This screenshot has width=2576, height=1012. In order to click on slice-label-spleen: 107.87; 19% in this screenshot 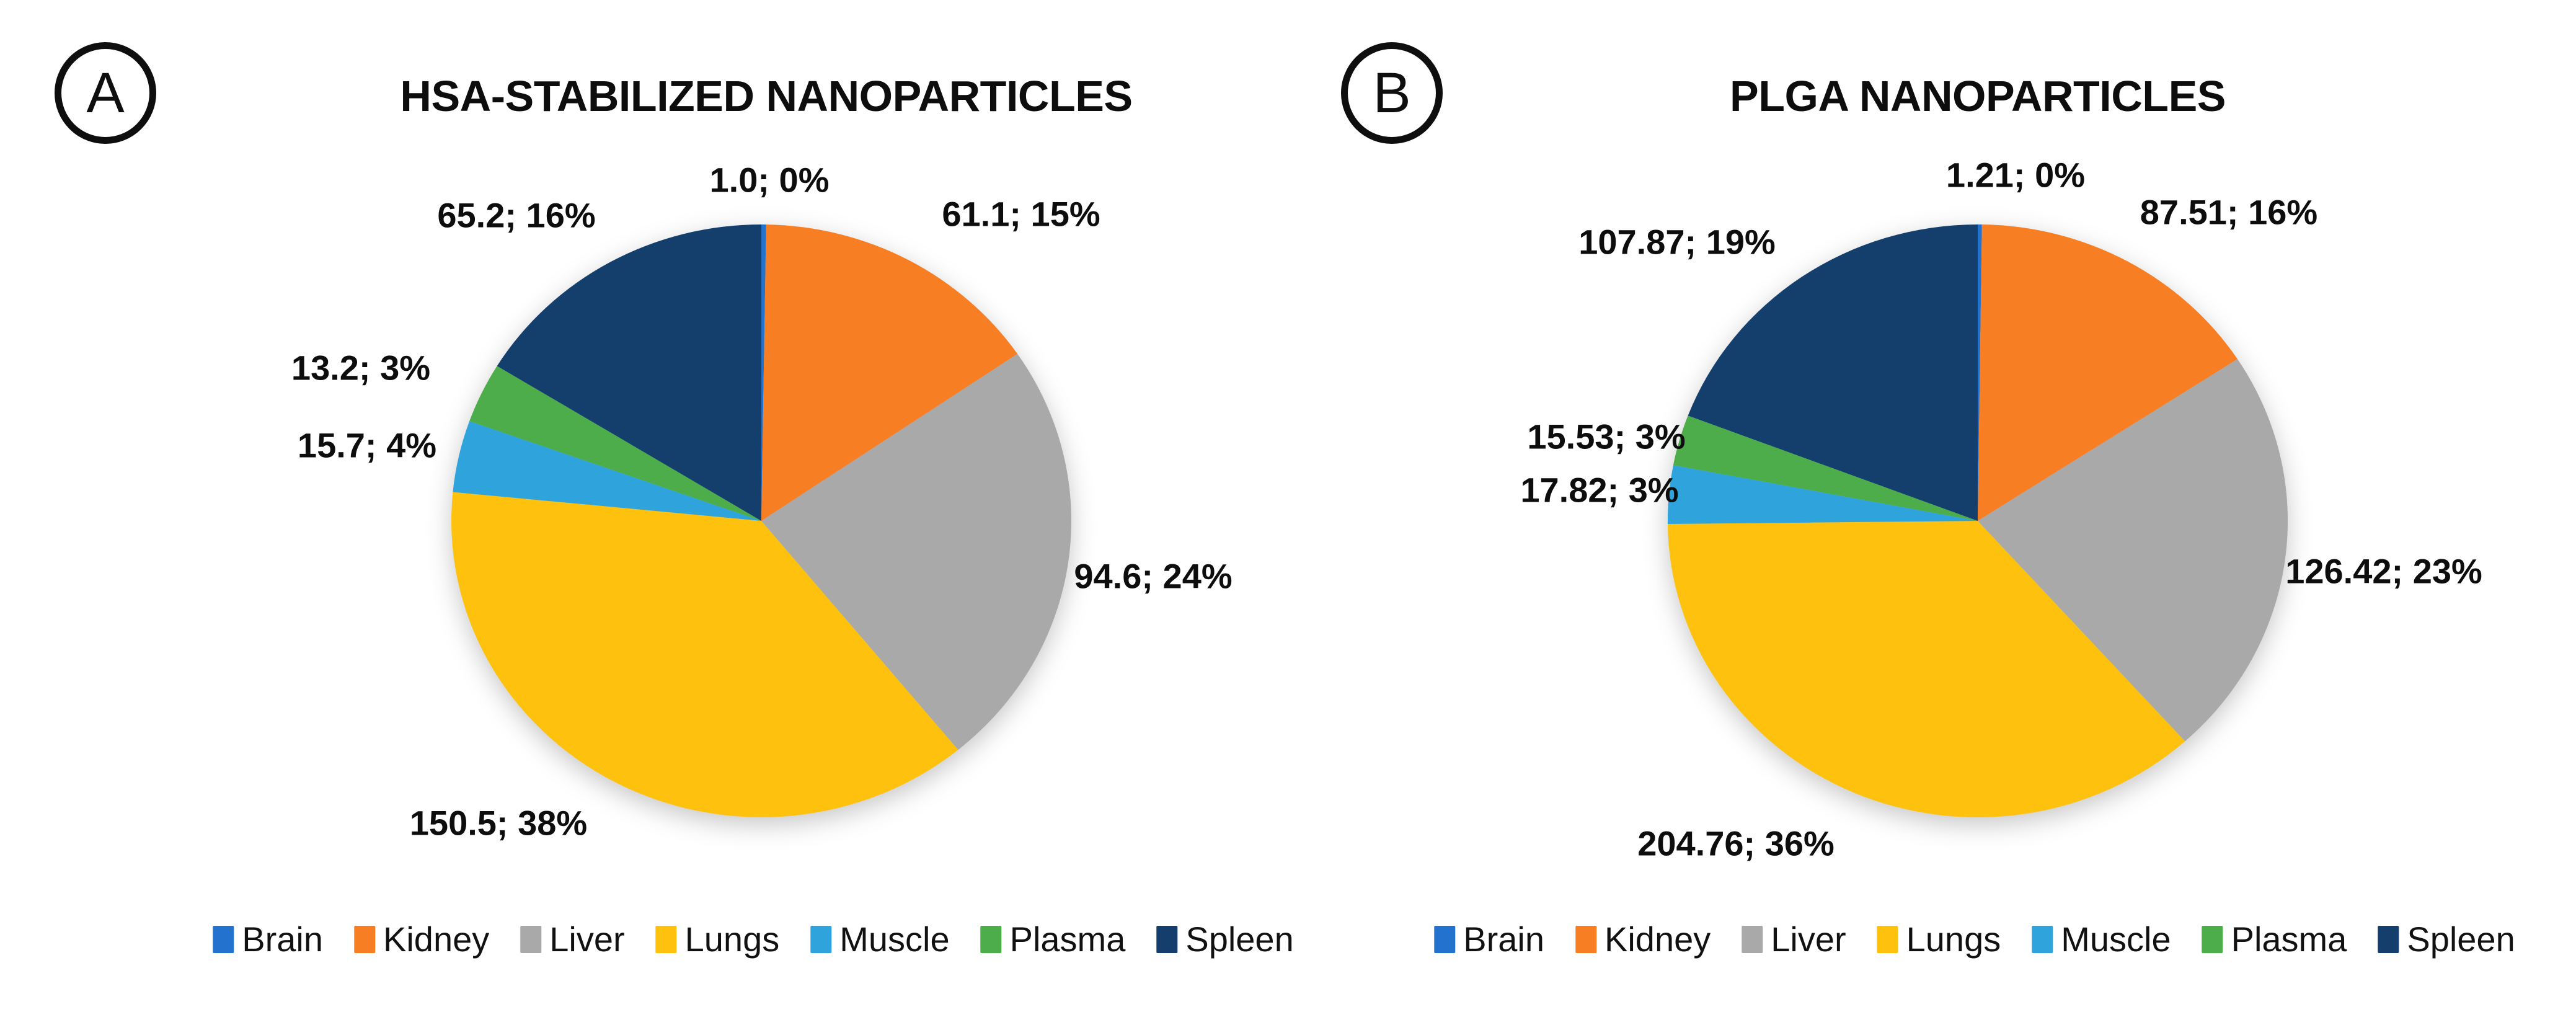, I will do `click(1677, 242)`.